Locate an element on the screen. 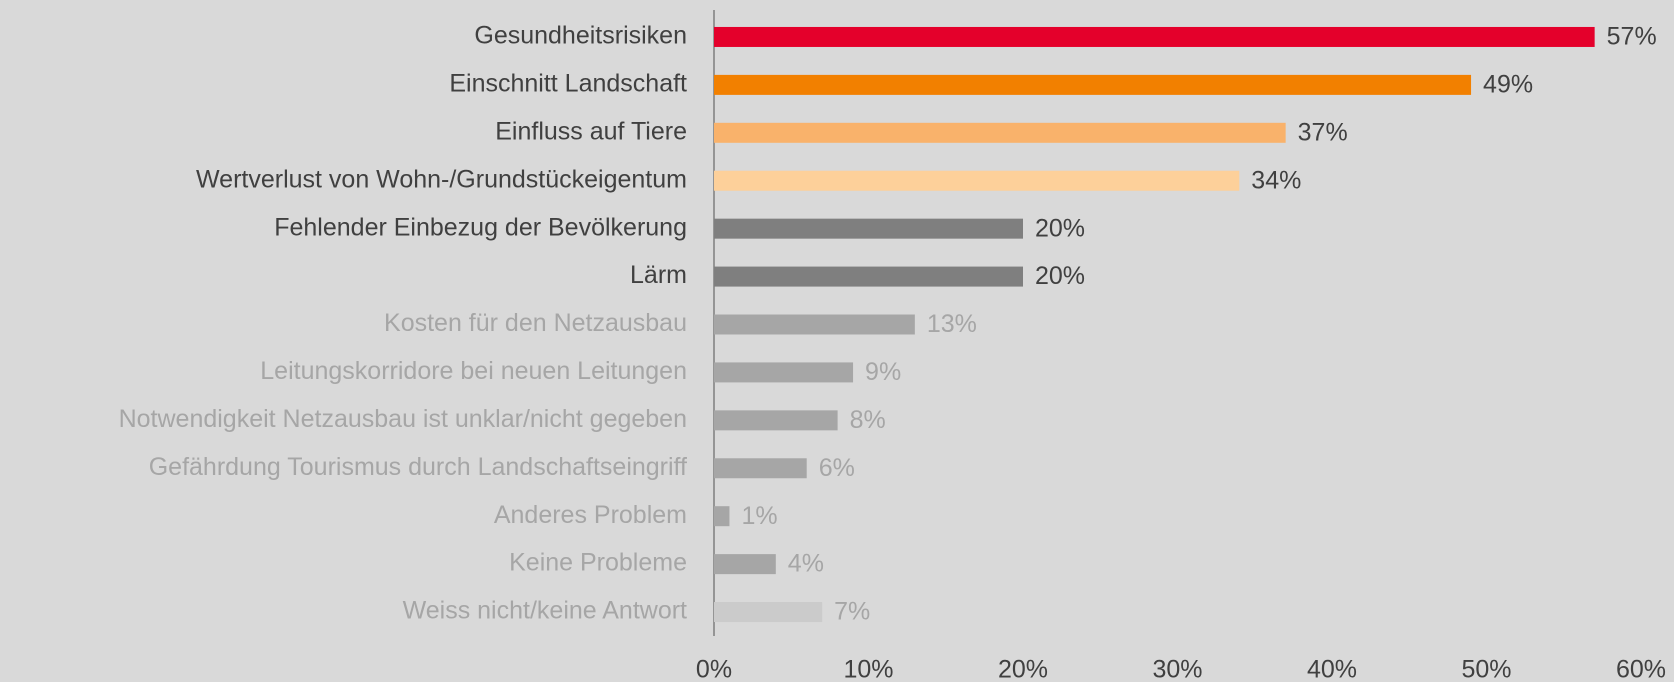  x-tick-label: 50% is located at coordinates (1486, 669).